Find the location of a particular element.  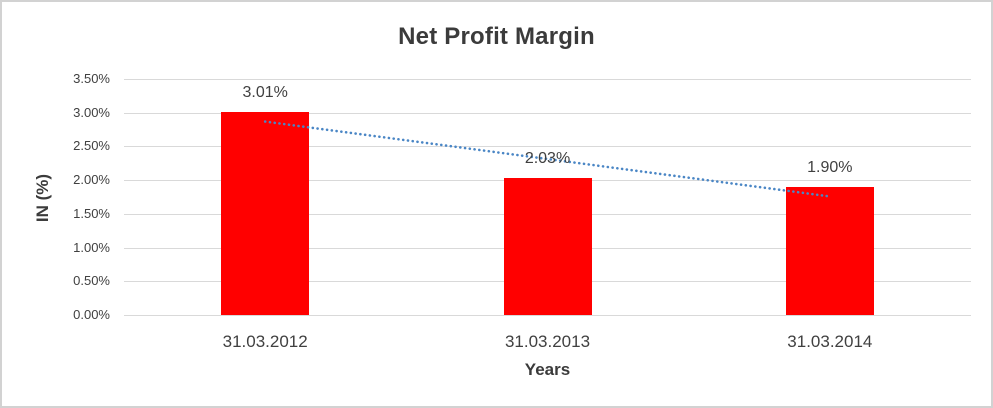

x-tick-label: 31.03.2013 is located at coordinates (547, 341).